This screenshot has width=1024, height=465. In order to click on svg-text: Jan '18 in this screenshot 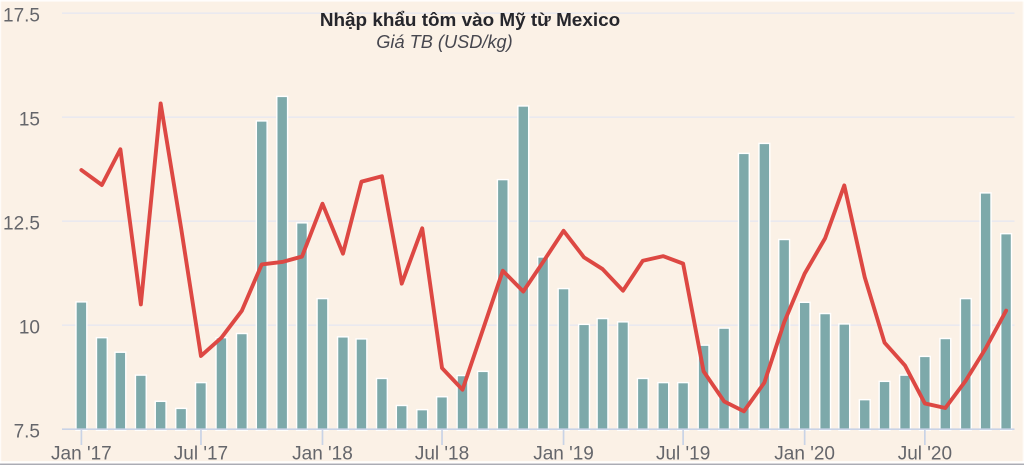, I will do `click(322, 454)`.